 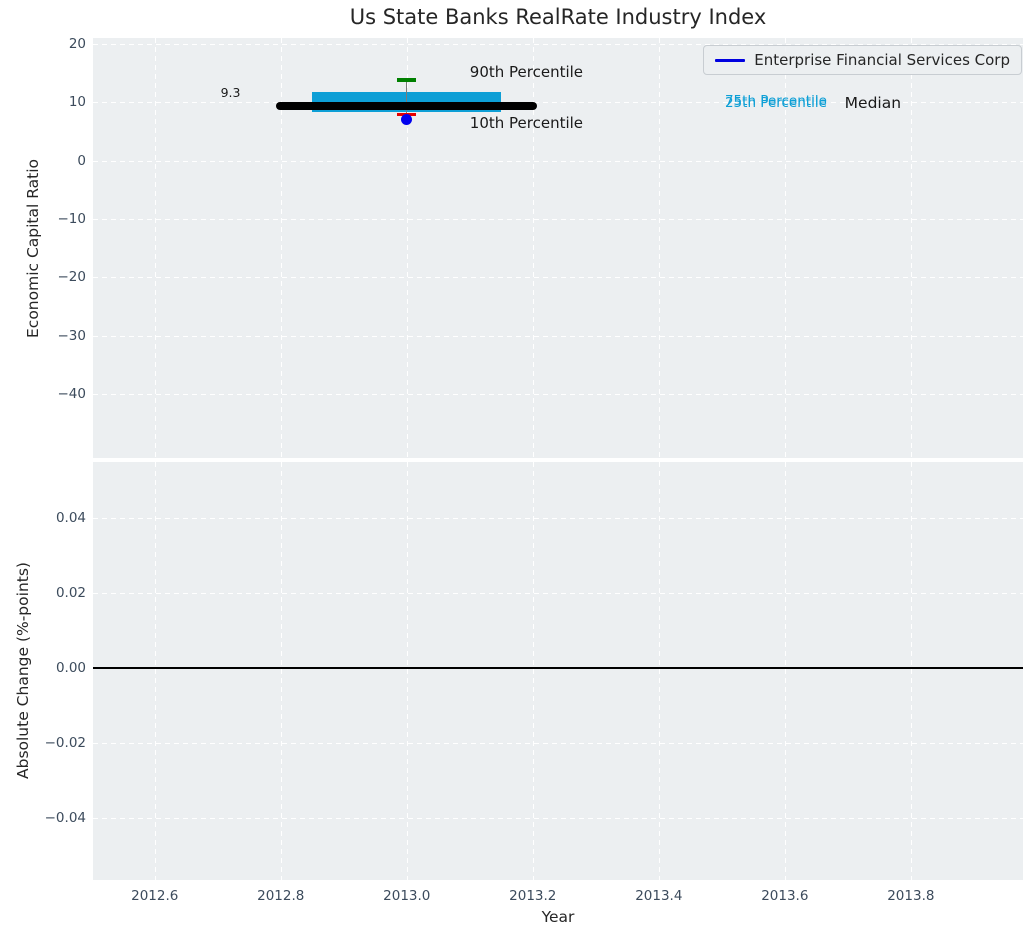 I want to click on y-axis-label-top: Economic Capital Ratio, so click(x=33, y=248).